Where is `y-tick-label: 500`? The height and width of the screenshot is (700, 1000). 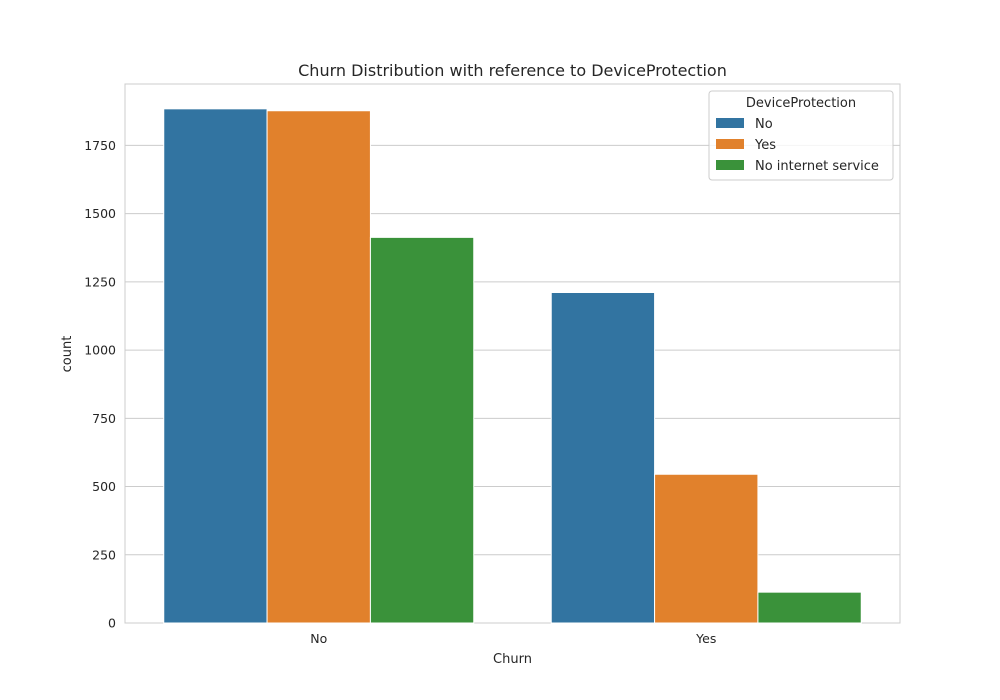
y-tick-label: 500 is located at coordinates (104, 486).